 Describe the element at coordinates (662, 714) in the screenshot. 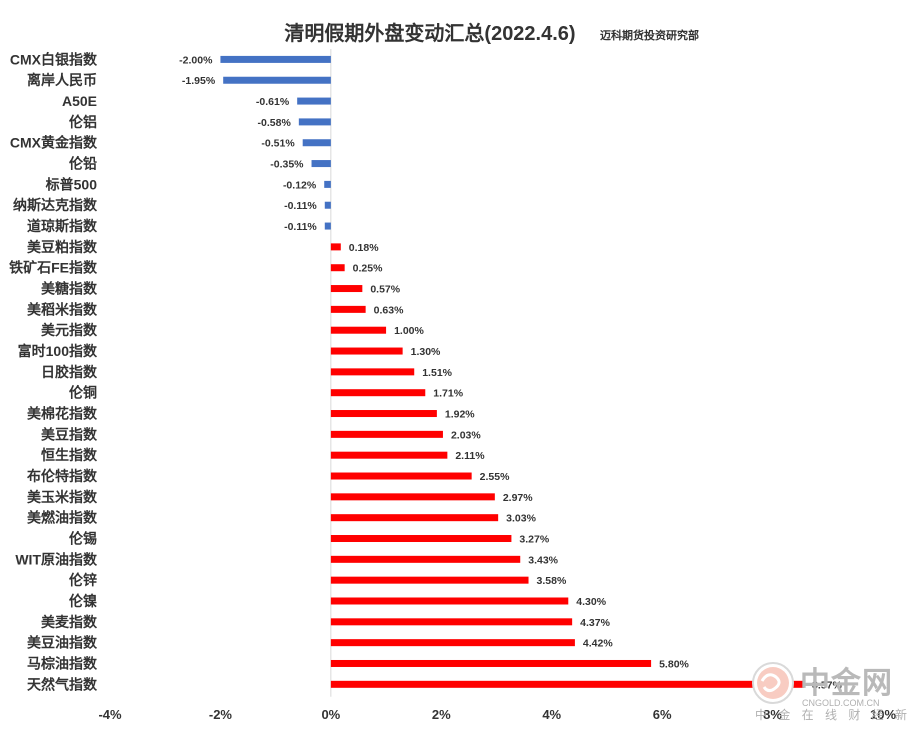

I see `x-tick-label: 6%` at that location.